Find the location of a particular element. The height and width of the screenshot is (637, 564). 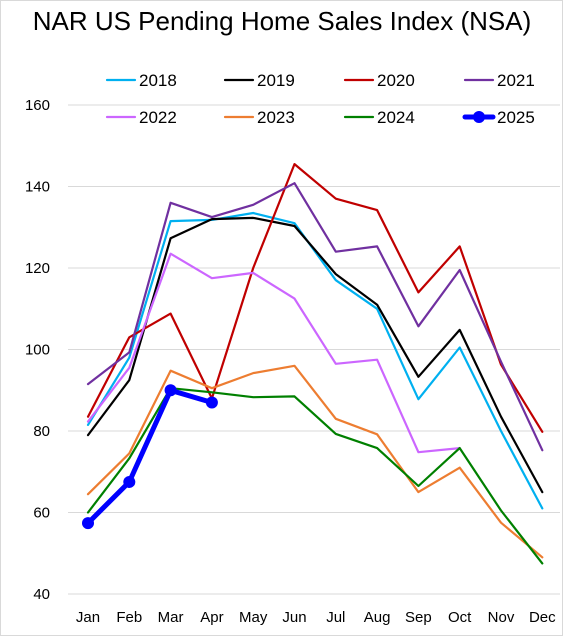

legend-item-2024: 2024 is located at coordinates (379, 117).